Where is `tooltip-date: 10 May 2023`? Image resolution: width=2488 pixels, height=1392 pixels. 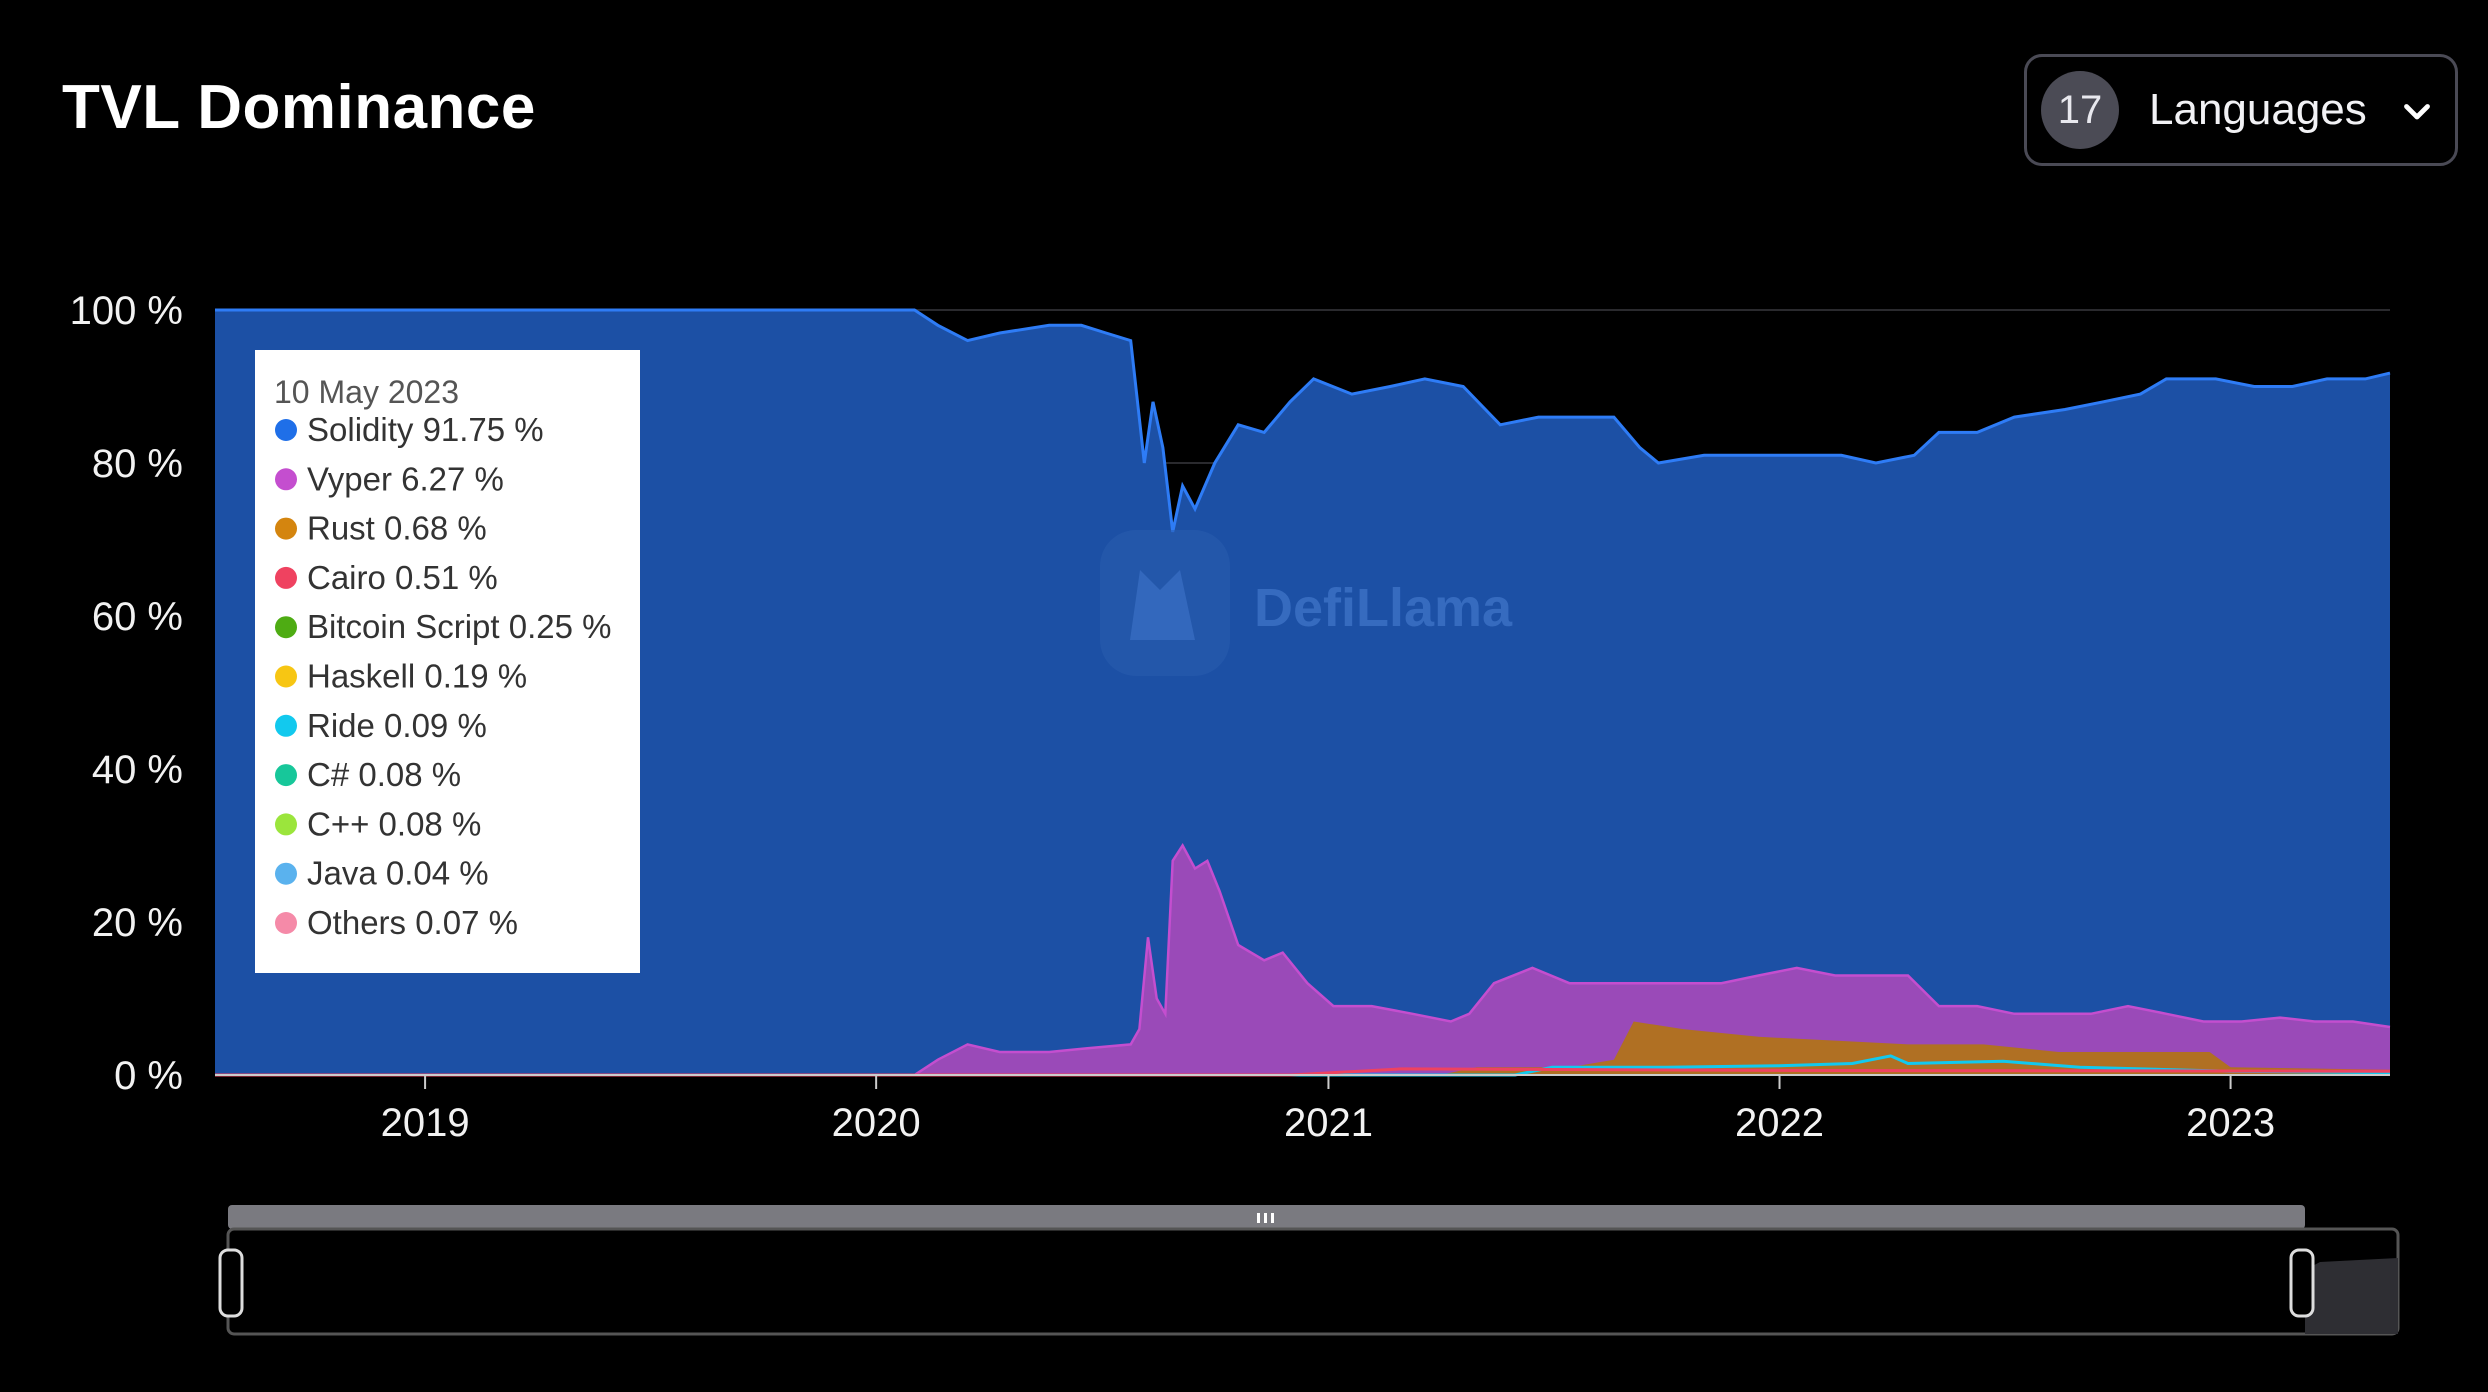
tooltip-date: 10 May 2023 is located at coordinates (366, 392).